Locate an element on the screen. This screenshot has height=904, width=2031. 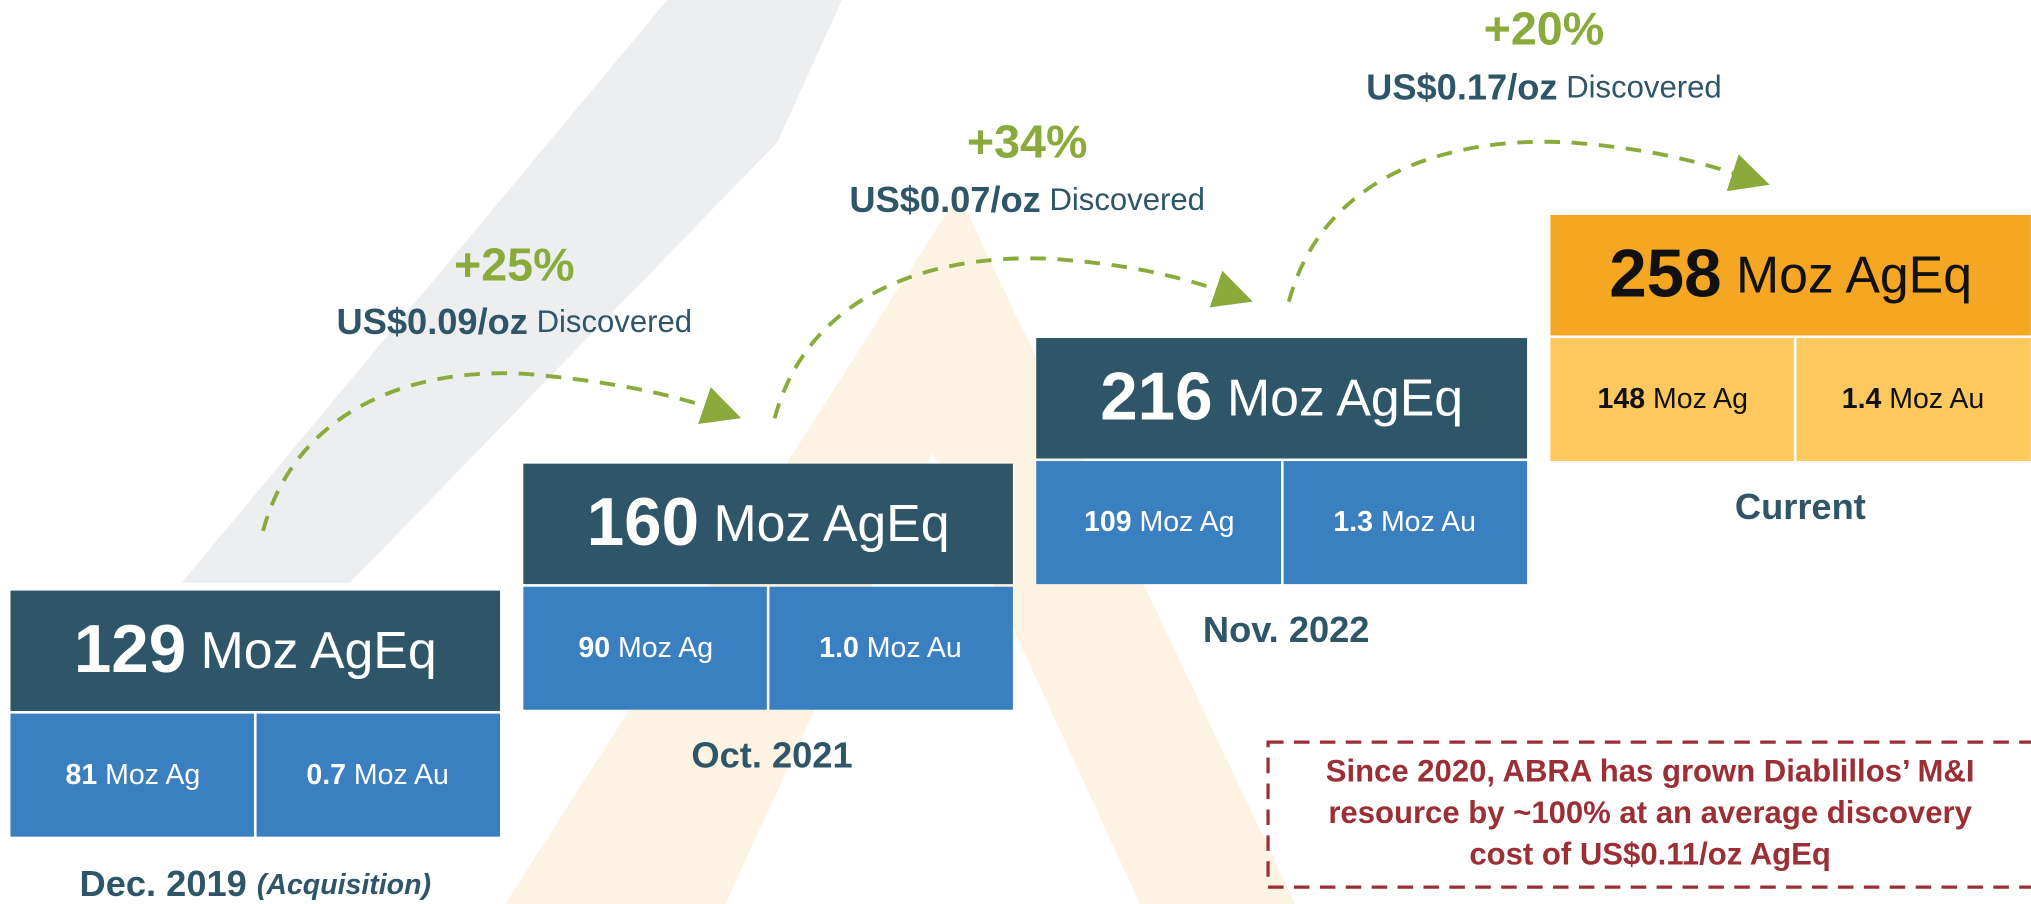
total: 216 Moz AgEq is located at coordinates (1281, 396).